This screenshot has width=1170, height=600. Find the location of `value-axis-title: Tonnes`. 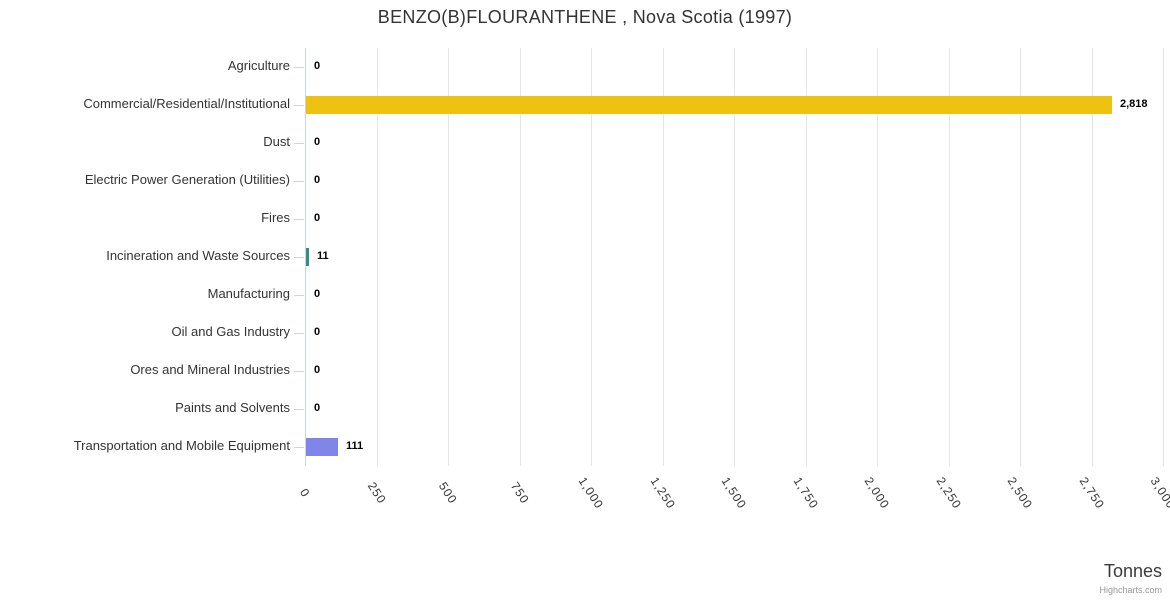

value-axis-title: Tonnes is located at coordinates (1132, 571).